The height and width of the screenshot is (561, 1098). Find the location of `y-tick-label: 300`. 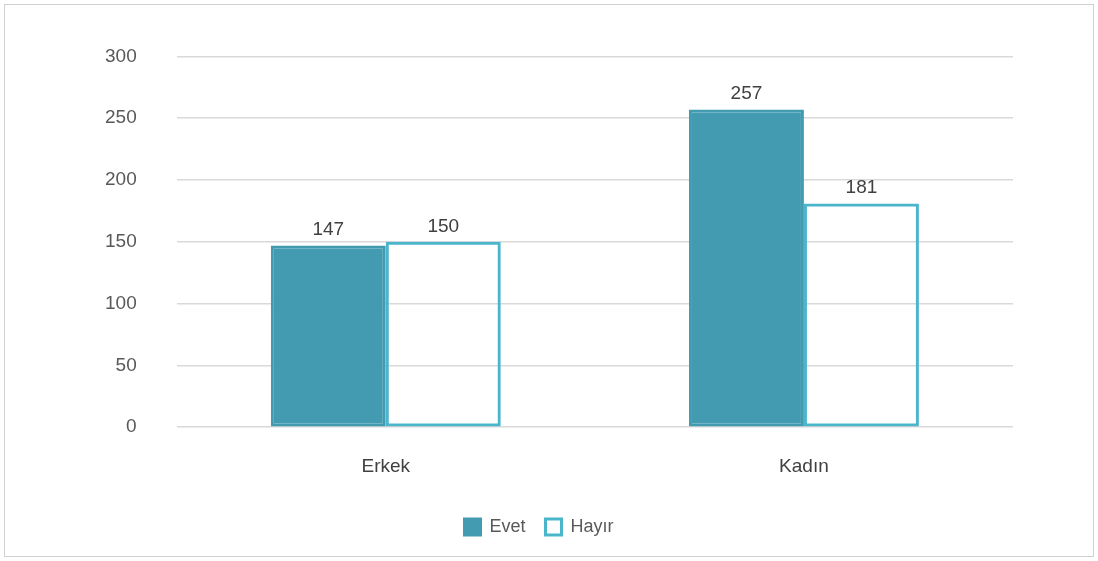

y-tick-label: 300 is located at coordinates (121, 55).